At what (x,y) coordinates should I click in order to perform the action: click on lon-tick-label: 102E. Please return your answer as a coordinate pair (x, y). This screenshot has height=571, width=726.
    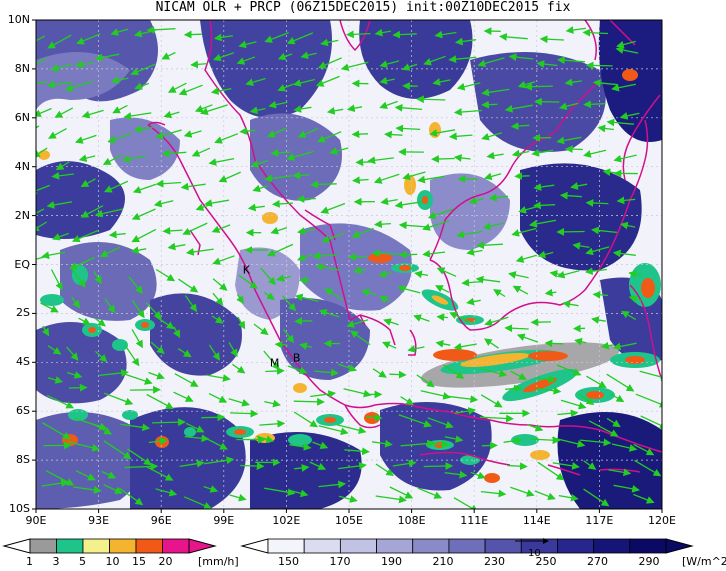
    Looking at the image, I should click on (286, 520).